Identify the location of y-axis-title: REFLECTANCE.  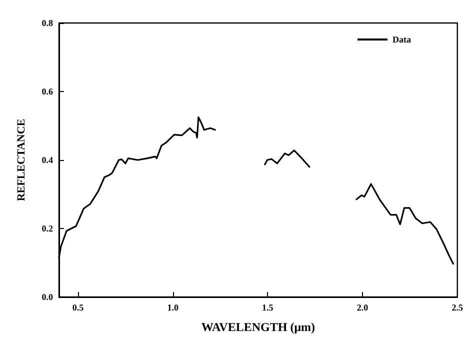
(22, 160).